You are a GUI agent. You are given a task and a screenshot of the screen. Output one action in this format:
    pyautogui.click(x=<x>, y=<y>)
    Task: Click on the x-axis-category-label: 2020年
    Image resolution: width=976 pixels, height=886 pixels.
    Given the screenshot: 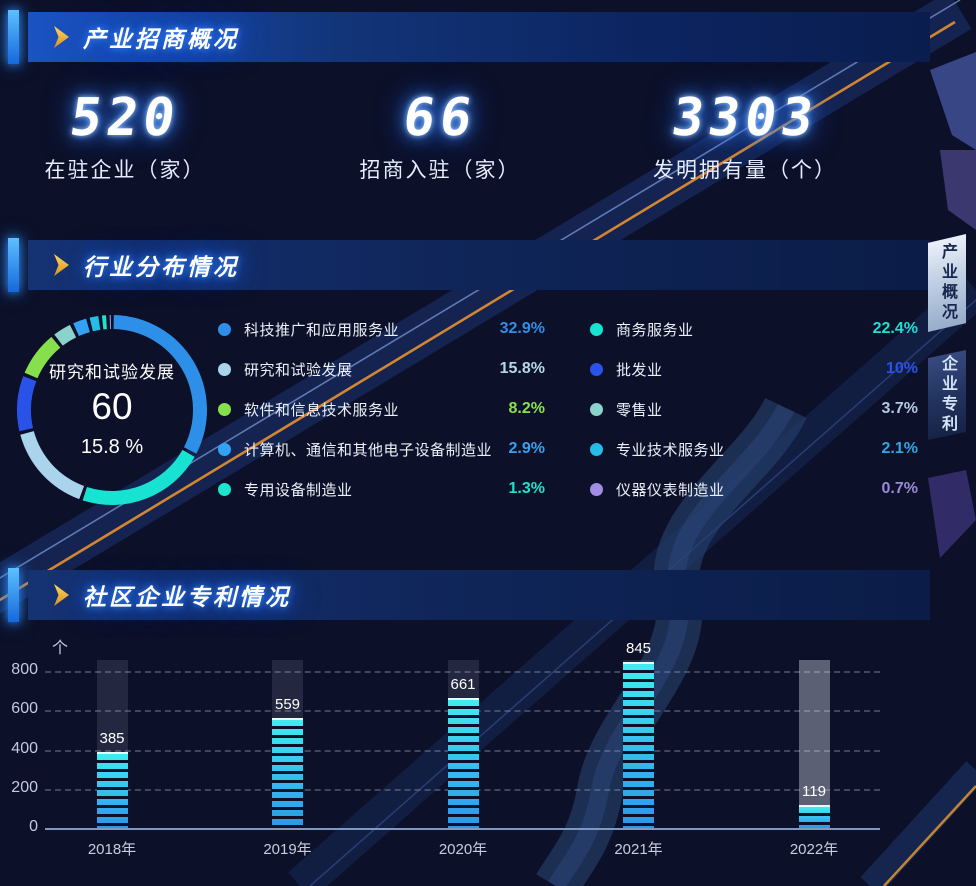 What is the action you would take?
    pyautogui.click(x=463, y=849)
    